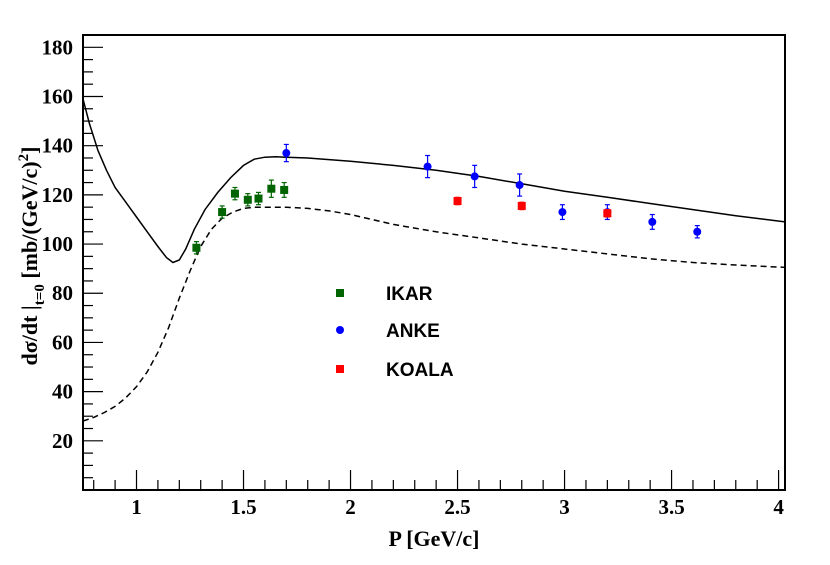 This screenshot has height=565, width=830. I want to click on legend-label-anke: ANKE, so click(413, 331).